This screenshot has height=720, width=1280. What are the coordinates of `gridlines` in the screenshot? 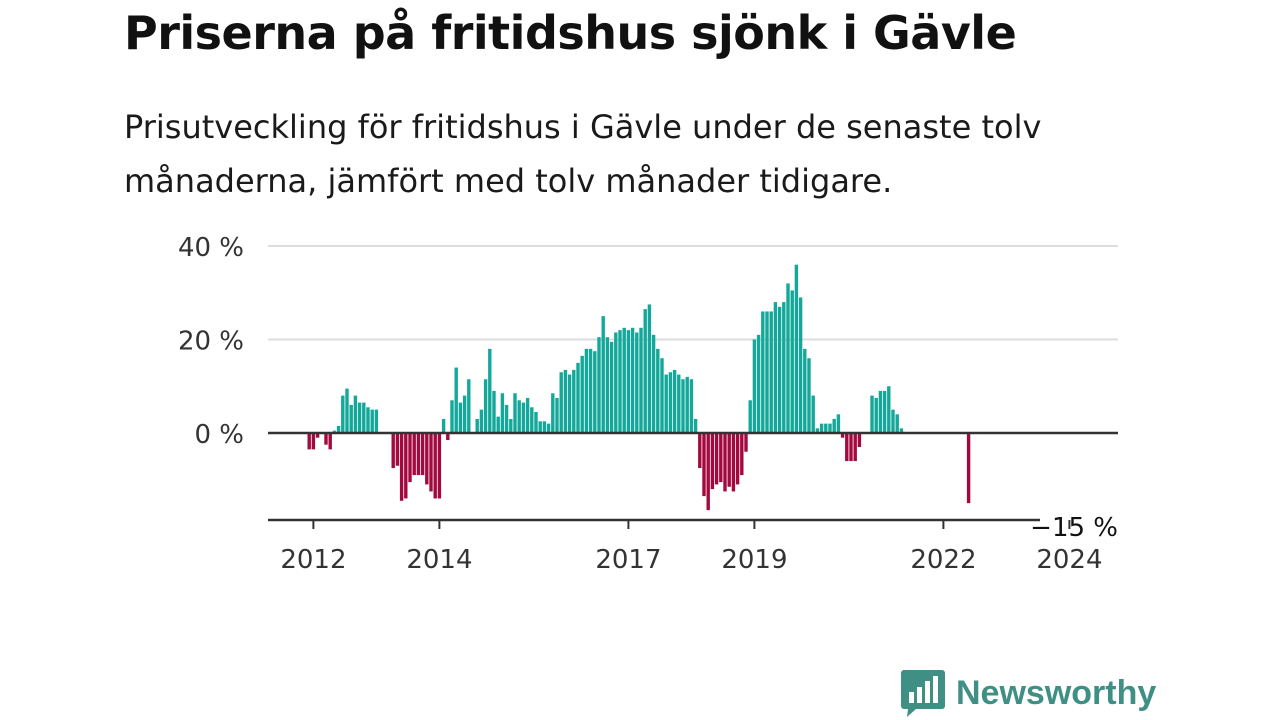 It's located at (693, 293).